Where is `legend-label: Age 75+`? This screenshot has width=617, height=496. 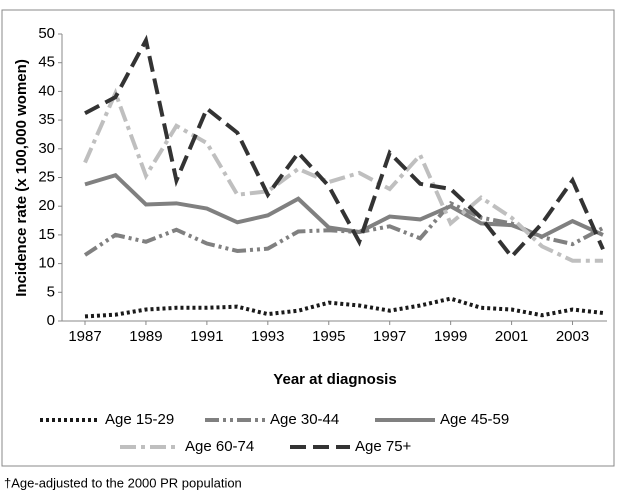
legend-label: Age 75+ is located at coordinates (383, 446).